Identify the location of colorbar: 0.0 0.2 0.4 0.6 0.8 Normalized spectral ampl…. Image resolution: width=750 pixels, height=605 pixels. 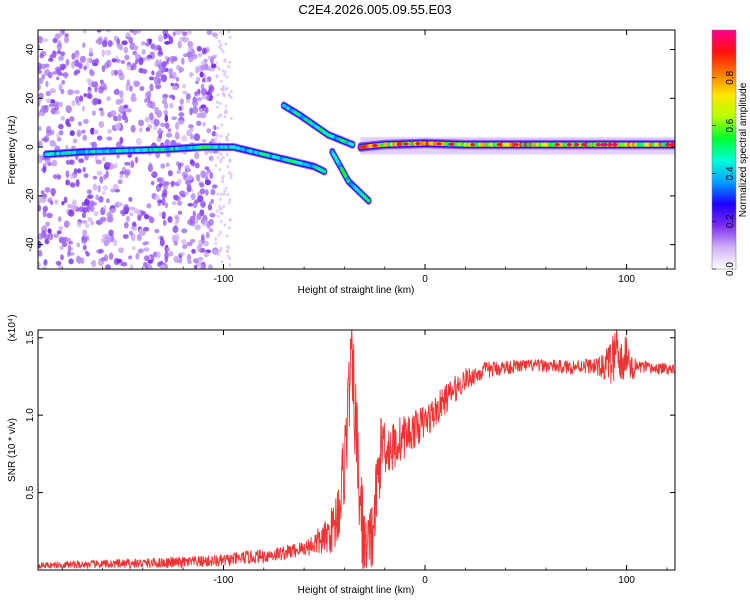
(730, 152).